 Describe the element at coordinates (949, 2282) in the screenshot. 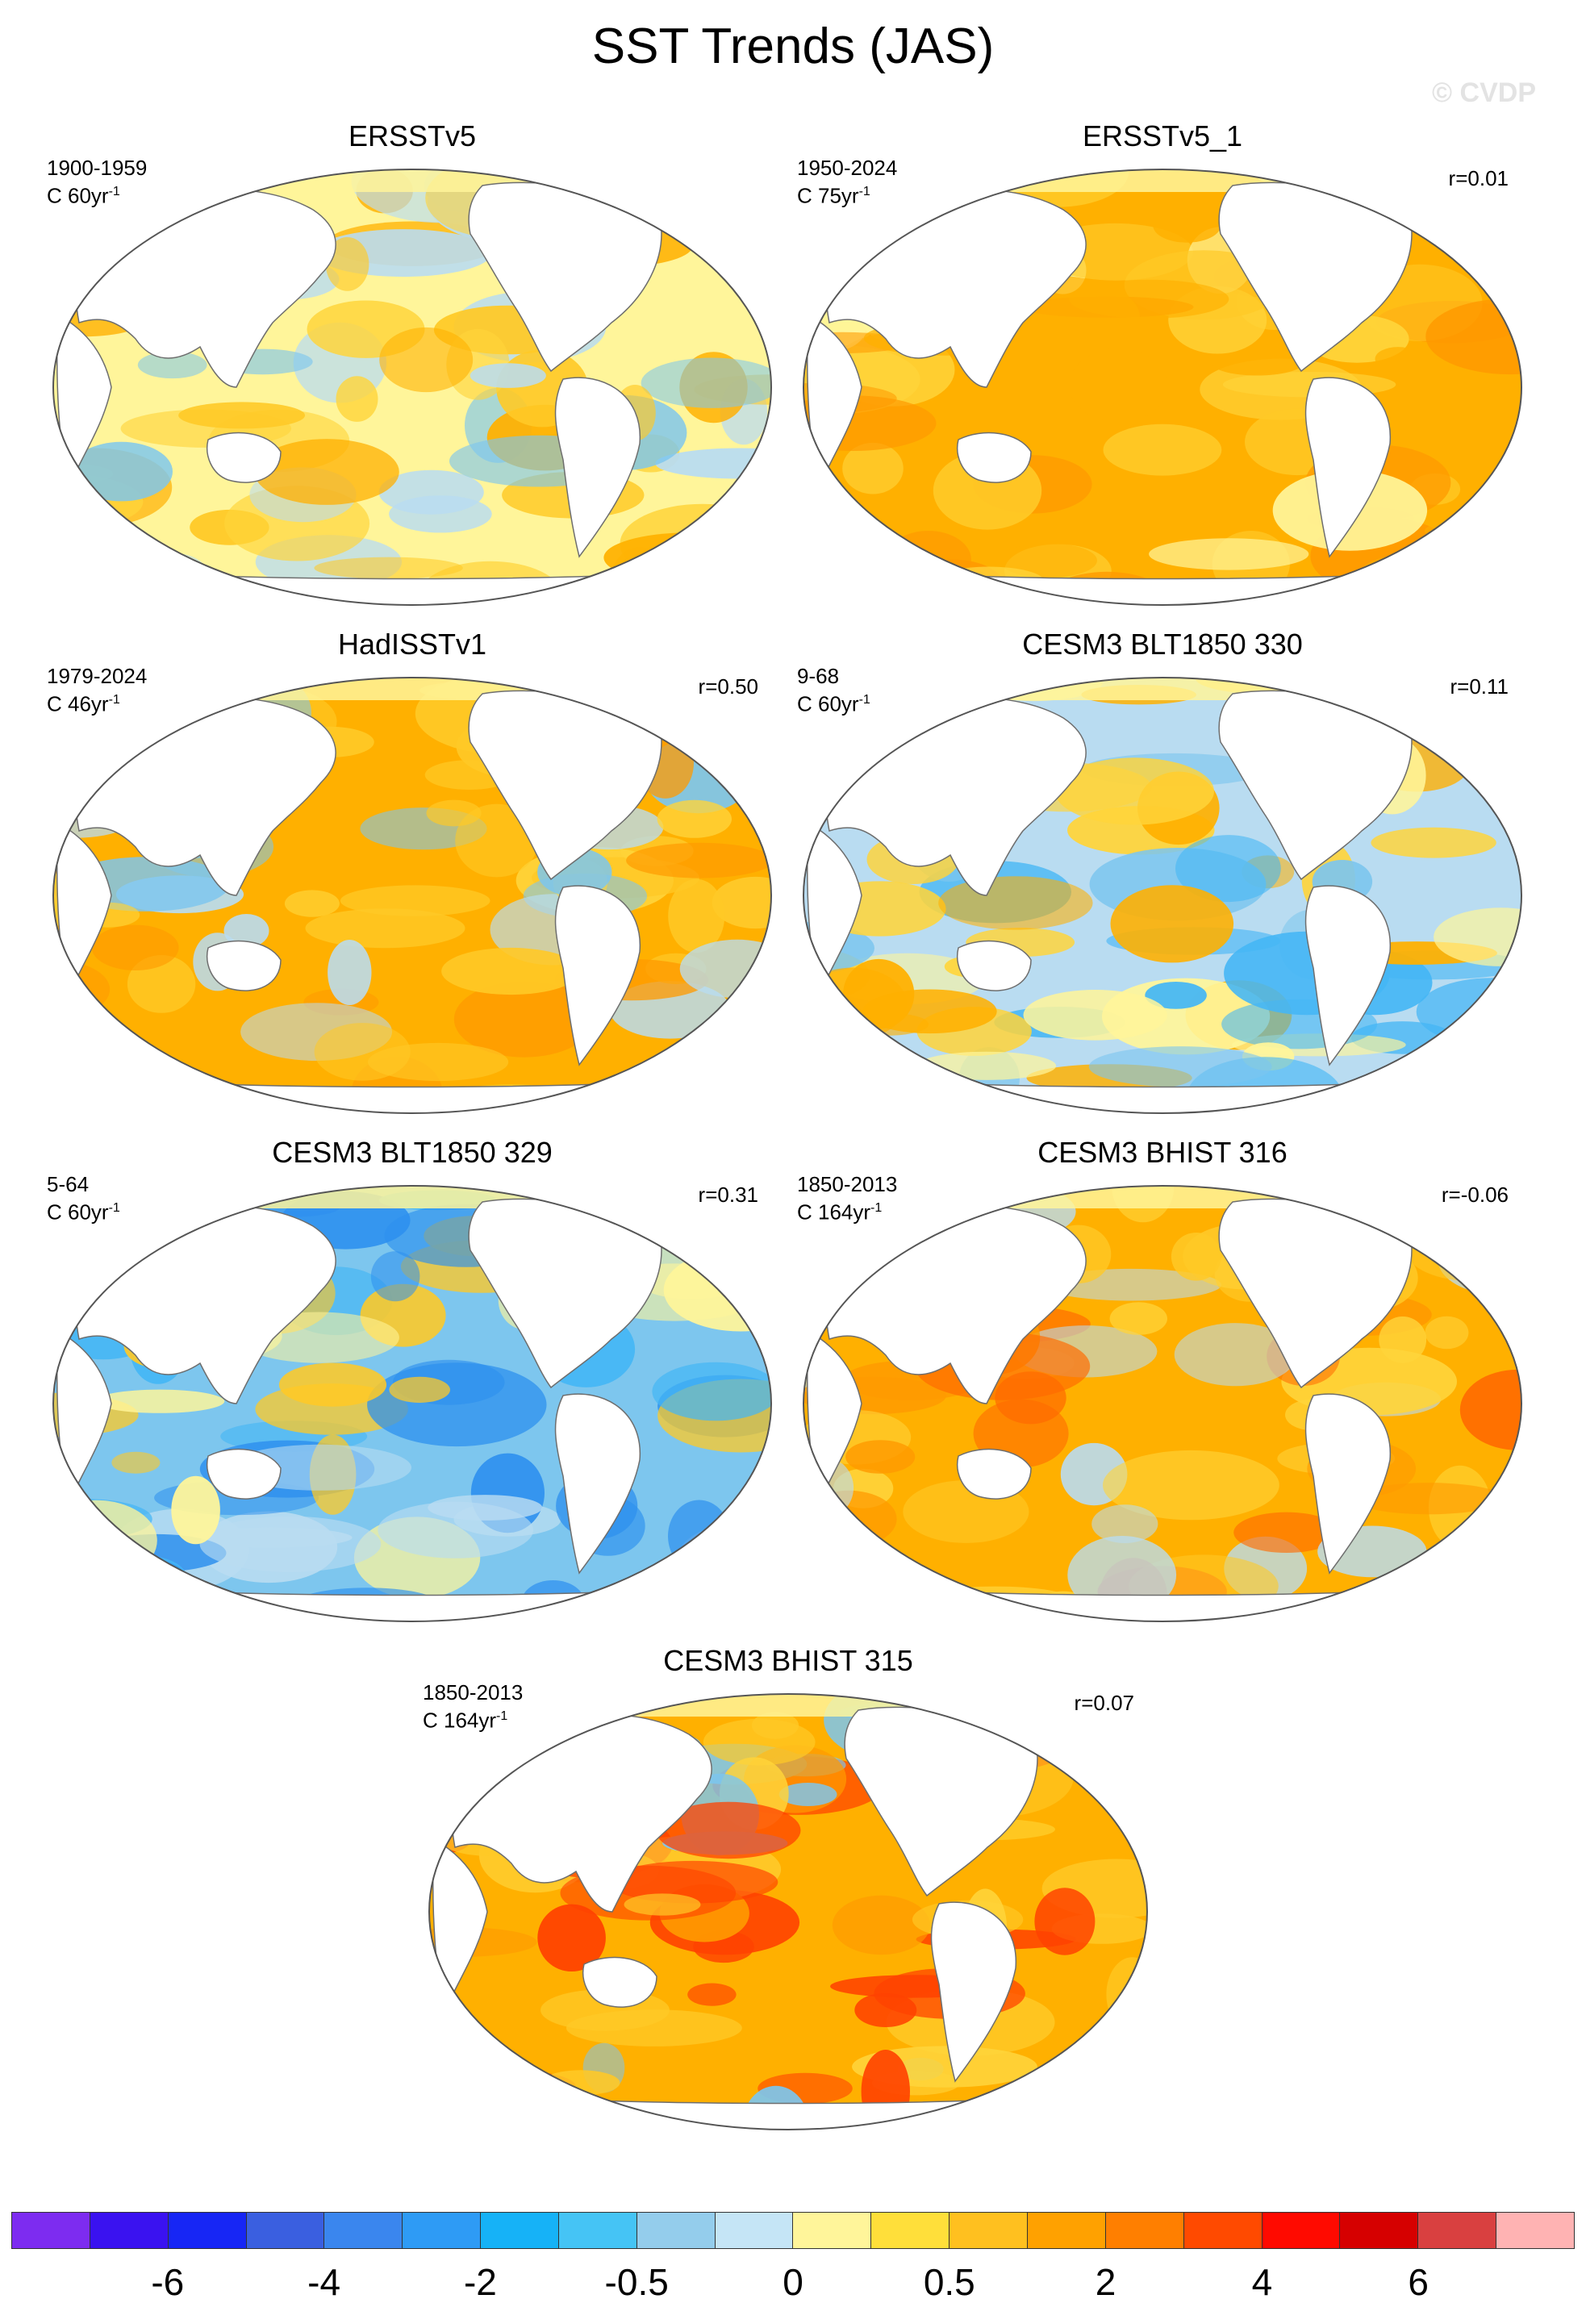

I see `colorbar-tick-label: 0.5` at that location.